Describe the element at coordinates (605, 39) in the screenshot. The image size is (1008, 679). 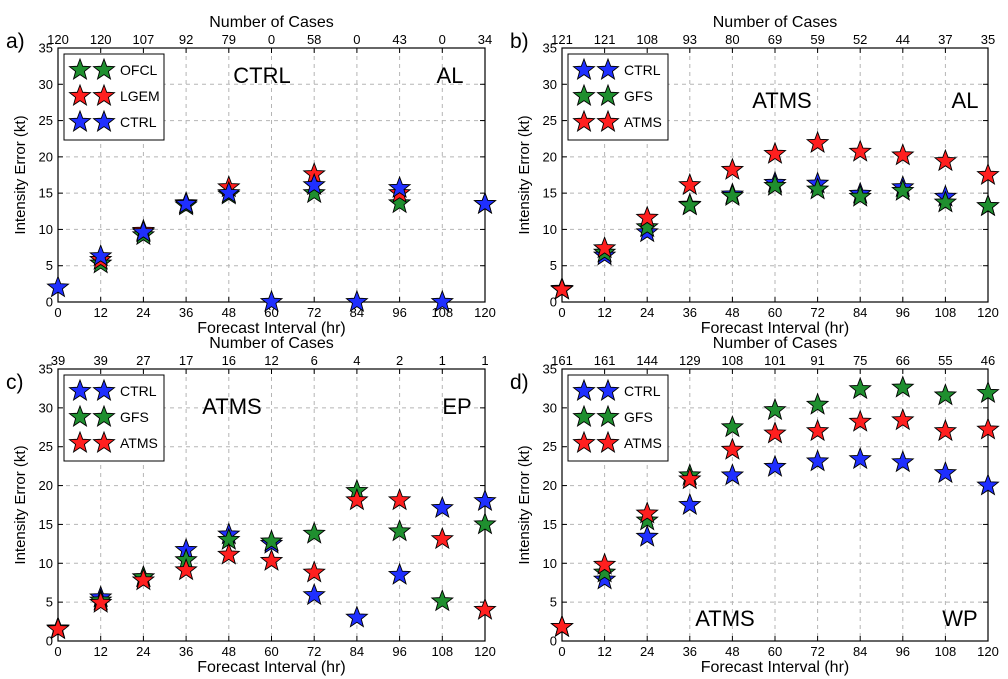
I see `case-count-label: 121` at that location.